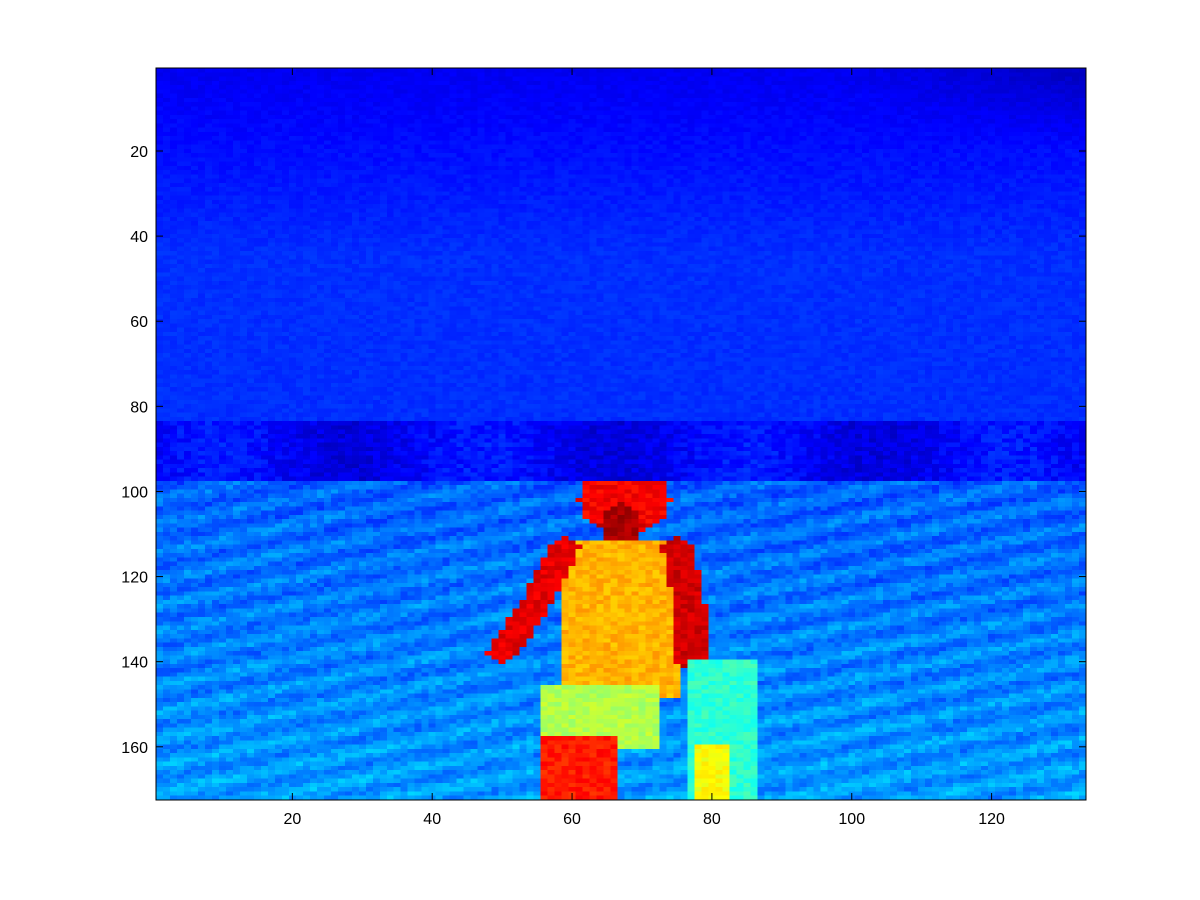  I want to click on x-tick-label: 20, so click(292, 819).